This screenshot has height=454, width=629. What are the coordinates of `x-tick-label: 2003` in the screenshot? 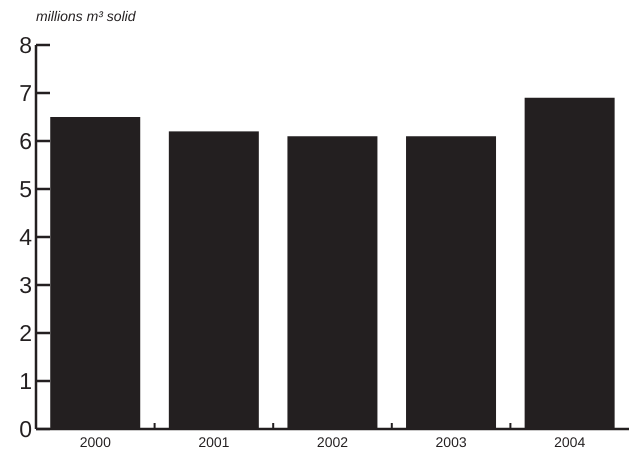 It's located at (451, 442).